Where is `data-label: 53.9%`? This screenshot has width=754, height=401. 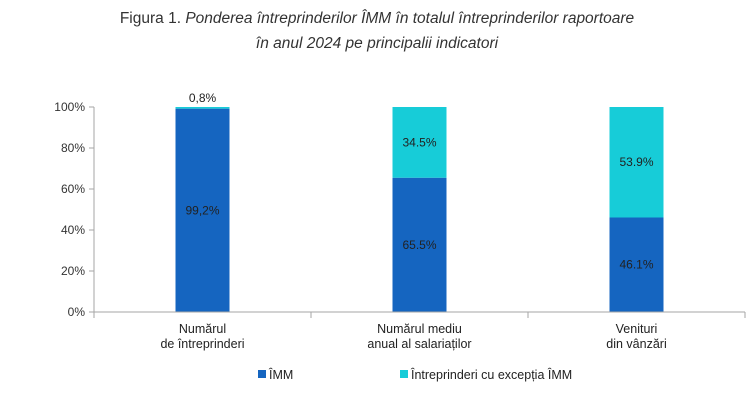 data-label: 53.9% is located at coordinates (636, 162).